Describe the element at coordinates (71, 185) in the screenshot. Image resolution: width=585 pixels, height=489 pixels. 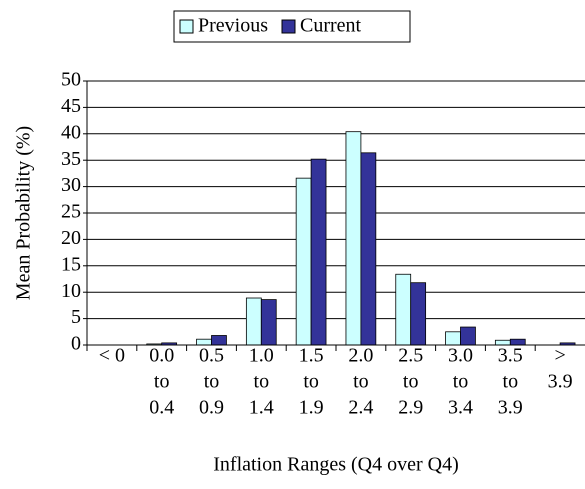
I see `y-tick-label: 30` at that location.